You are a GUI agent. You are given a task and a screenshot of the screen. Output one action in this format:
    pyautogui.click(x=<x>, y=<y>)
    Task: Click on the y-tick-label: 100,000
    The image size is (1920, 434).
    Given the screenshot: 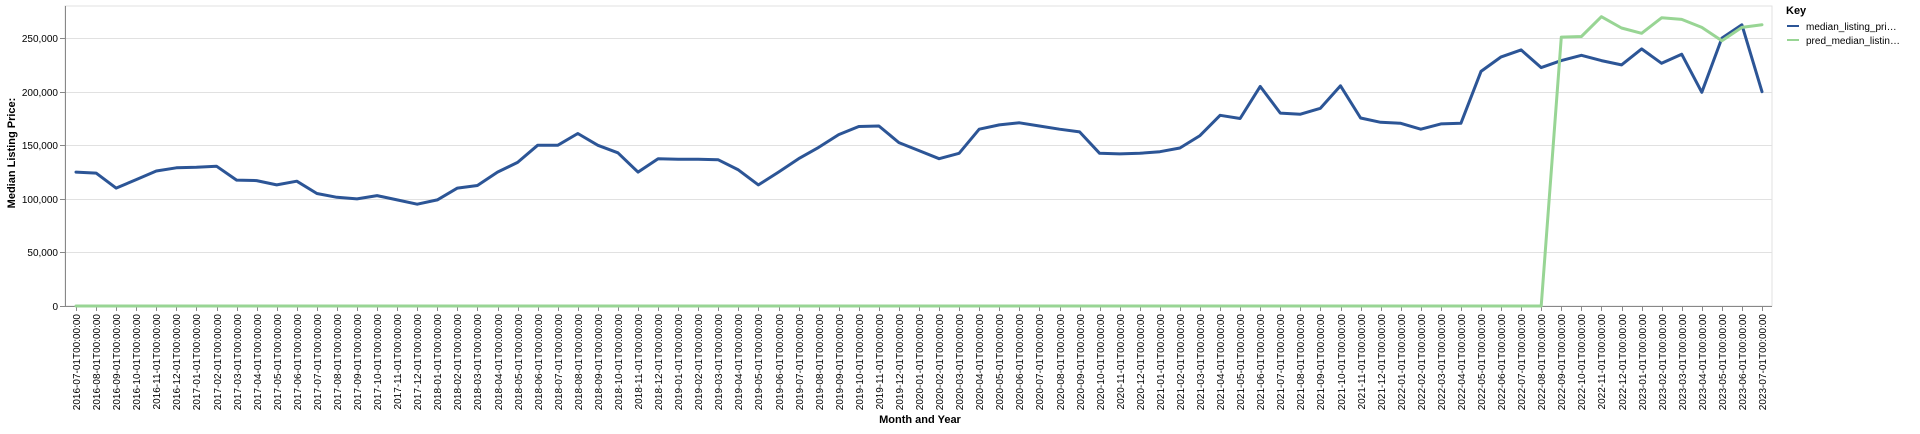 What is the action you would take?
    pyautogui.click(x=40, y=200)
    